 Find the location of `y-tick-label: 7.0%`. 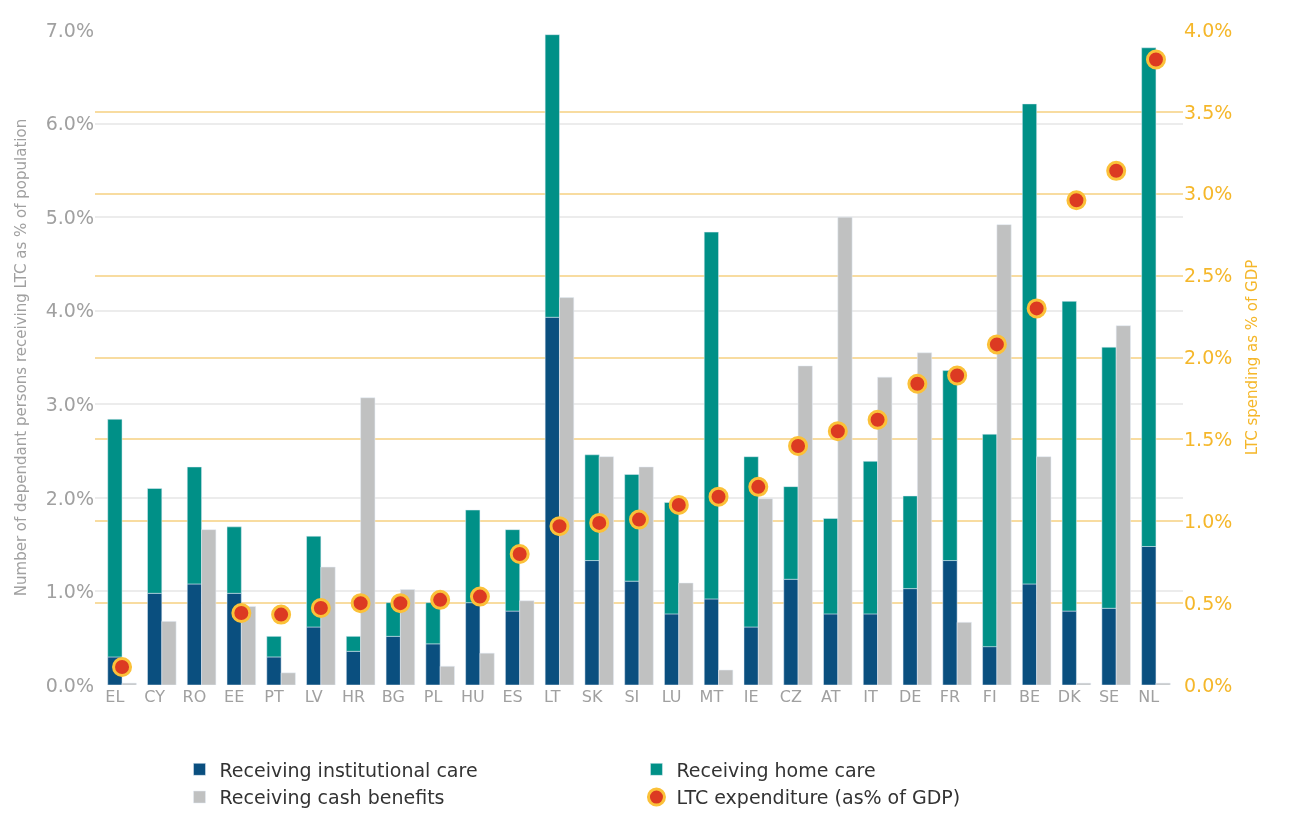

y-tick-label: 7.0% is located at coordinates (69, 29).